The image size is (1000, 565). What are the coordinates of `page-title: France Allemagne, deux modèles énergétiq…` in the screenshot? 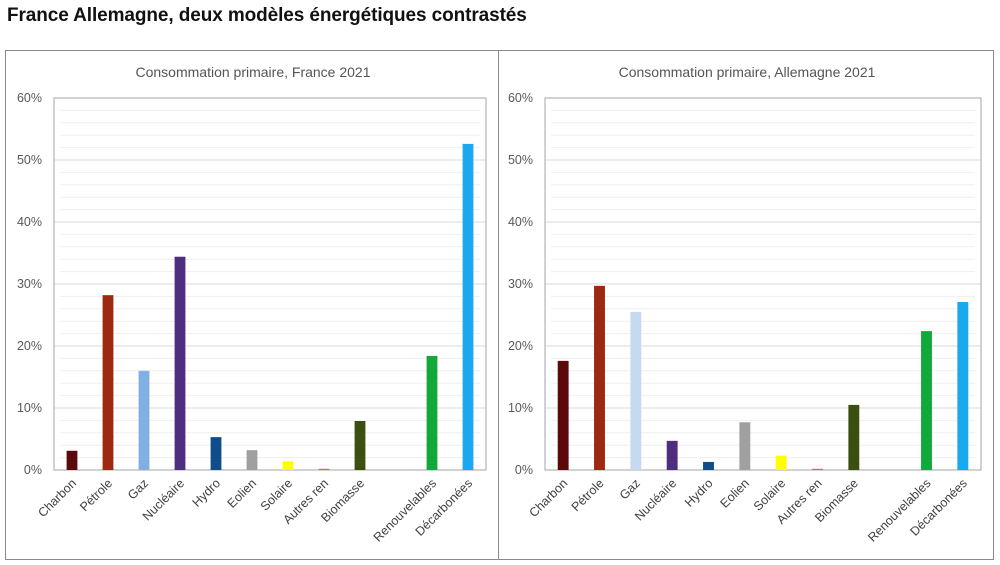 It's located at (267, 15).